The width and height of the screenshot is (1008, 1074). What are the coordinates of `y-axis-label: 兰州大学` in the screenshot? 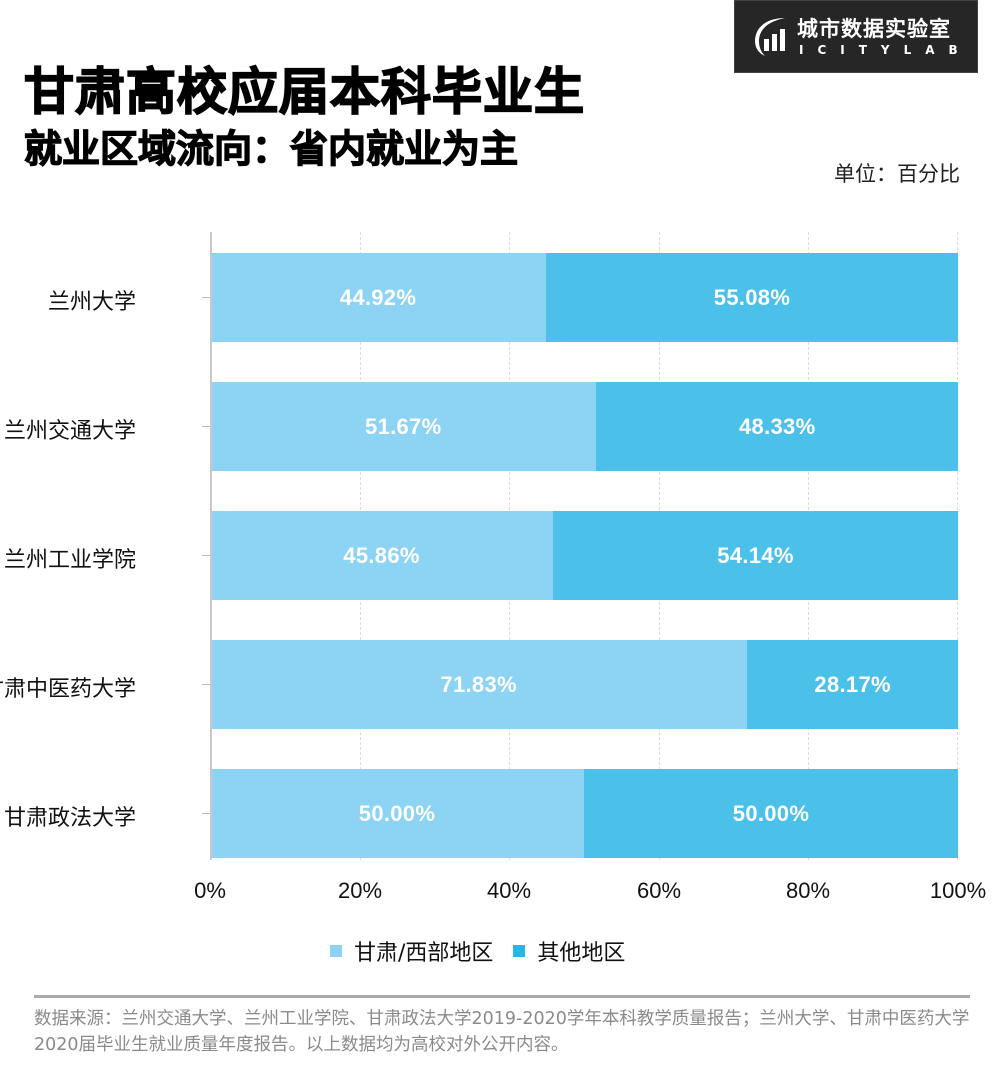 It's located at (91, 302).